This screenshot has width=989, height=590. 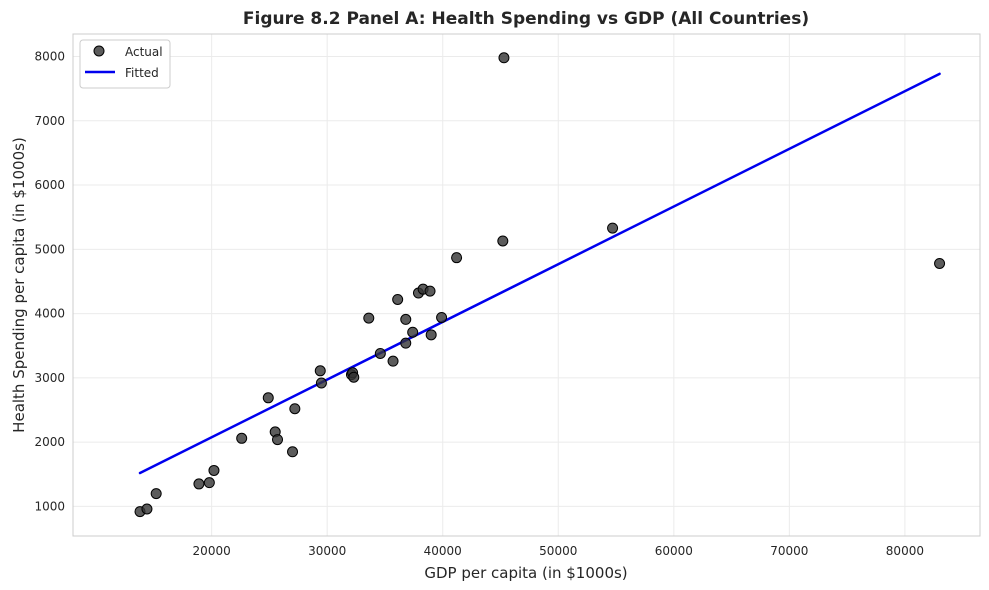 What do you see at coordinates (49, 281) in the screenshot?
I see `y-tick-labels: 1000 2000 3000 4000 5000 6000 7000 8000` at bounding box center [49, 281].